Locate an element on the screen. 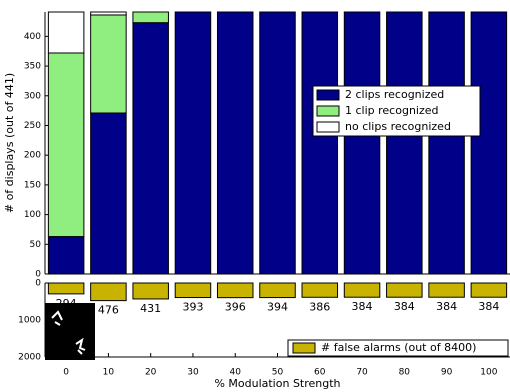 The image size is (510, 392). x-tick-label: 60 is located at coordinates (320, 373).